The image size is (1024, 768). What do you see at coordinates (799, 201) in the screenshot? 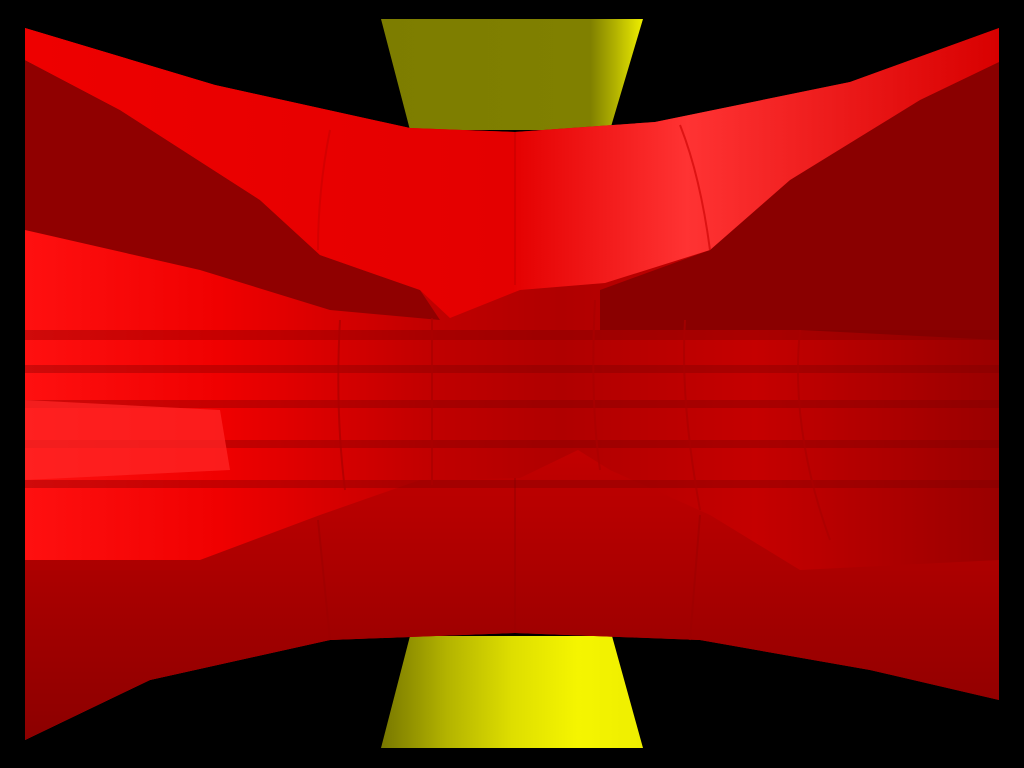
I see `red-right-shadow` at bounding box center [799, 201].